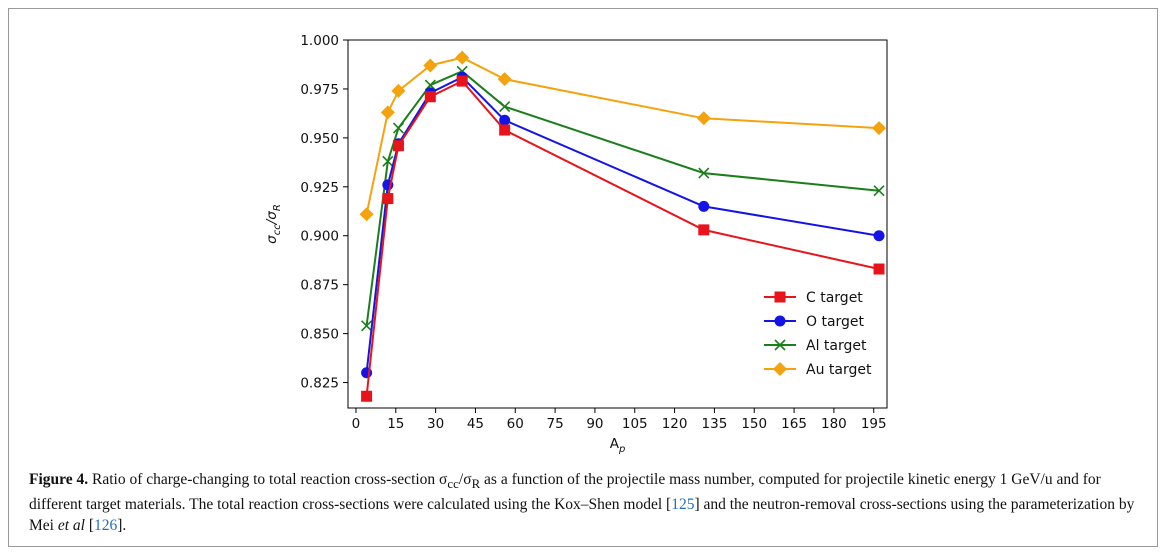  Describe the element at coordinates (319, 139) in the screenshot. I see `y-tick-label: 0.950` at that location.